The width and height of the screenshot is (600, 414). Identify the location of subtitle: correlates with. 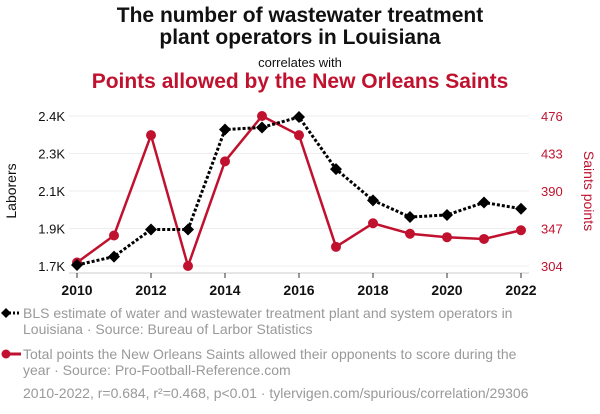
(300, 62).